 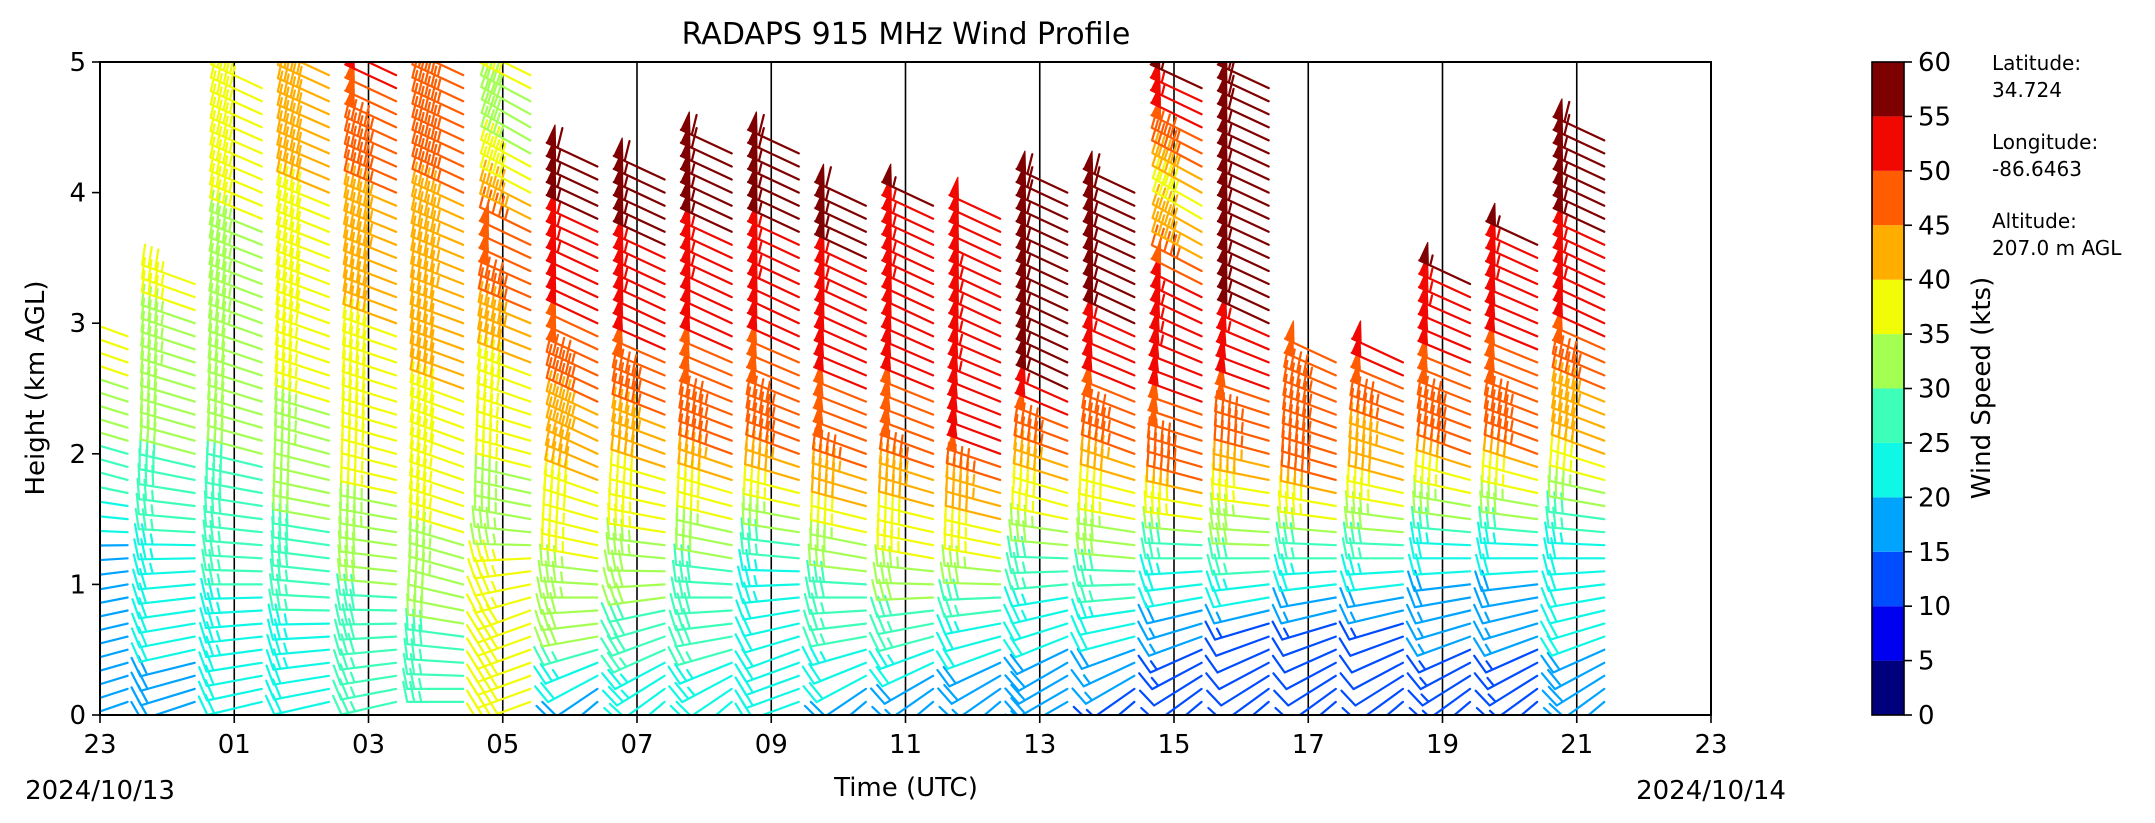 I want to click on colorbar-tick-label: 45, so click(x=1934, y=226).